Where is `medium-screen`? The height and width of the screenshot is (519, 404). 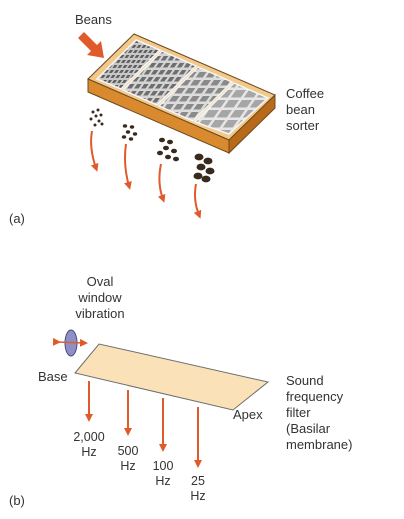 medium-screen is located at coordinates (159, 78).